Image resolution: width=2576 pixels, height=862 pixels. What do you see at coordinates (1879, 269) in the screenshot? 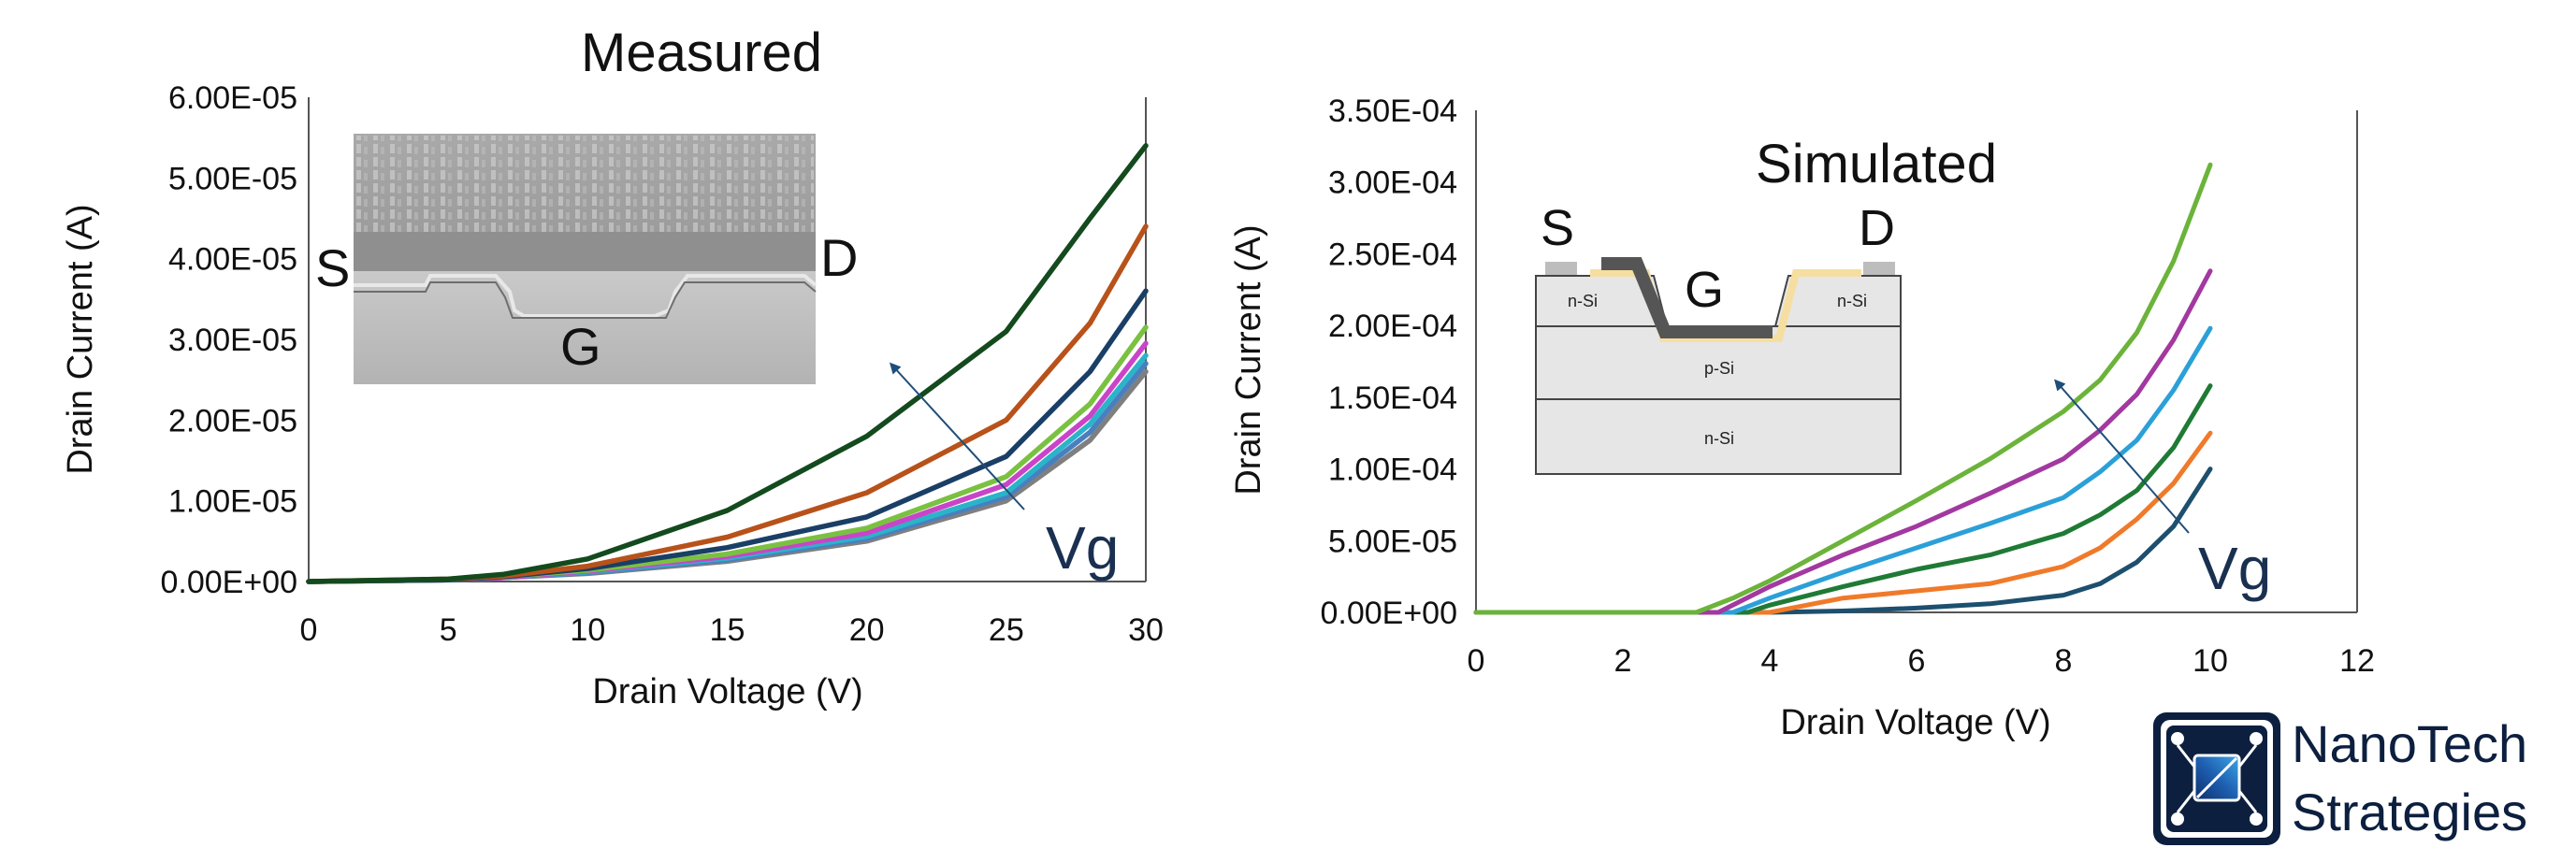
I see `drain-contact` at bounding box center [1879, 269].